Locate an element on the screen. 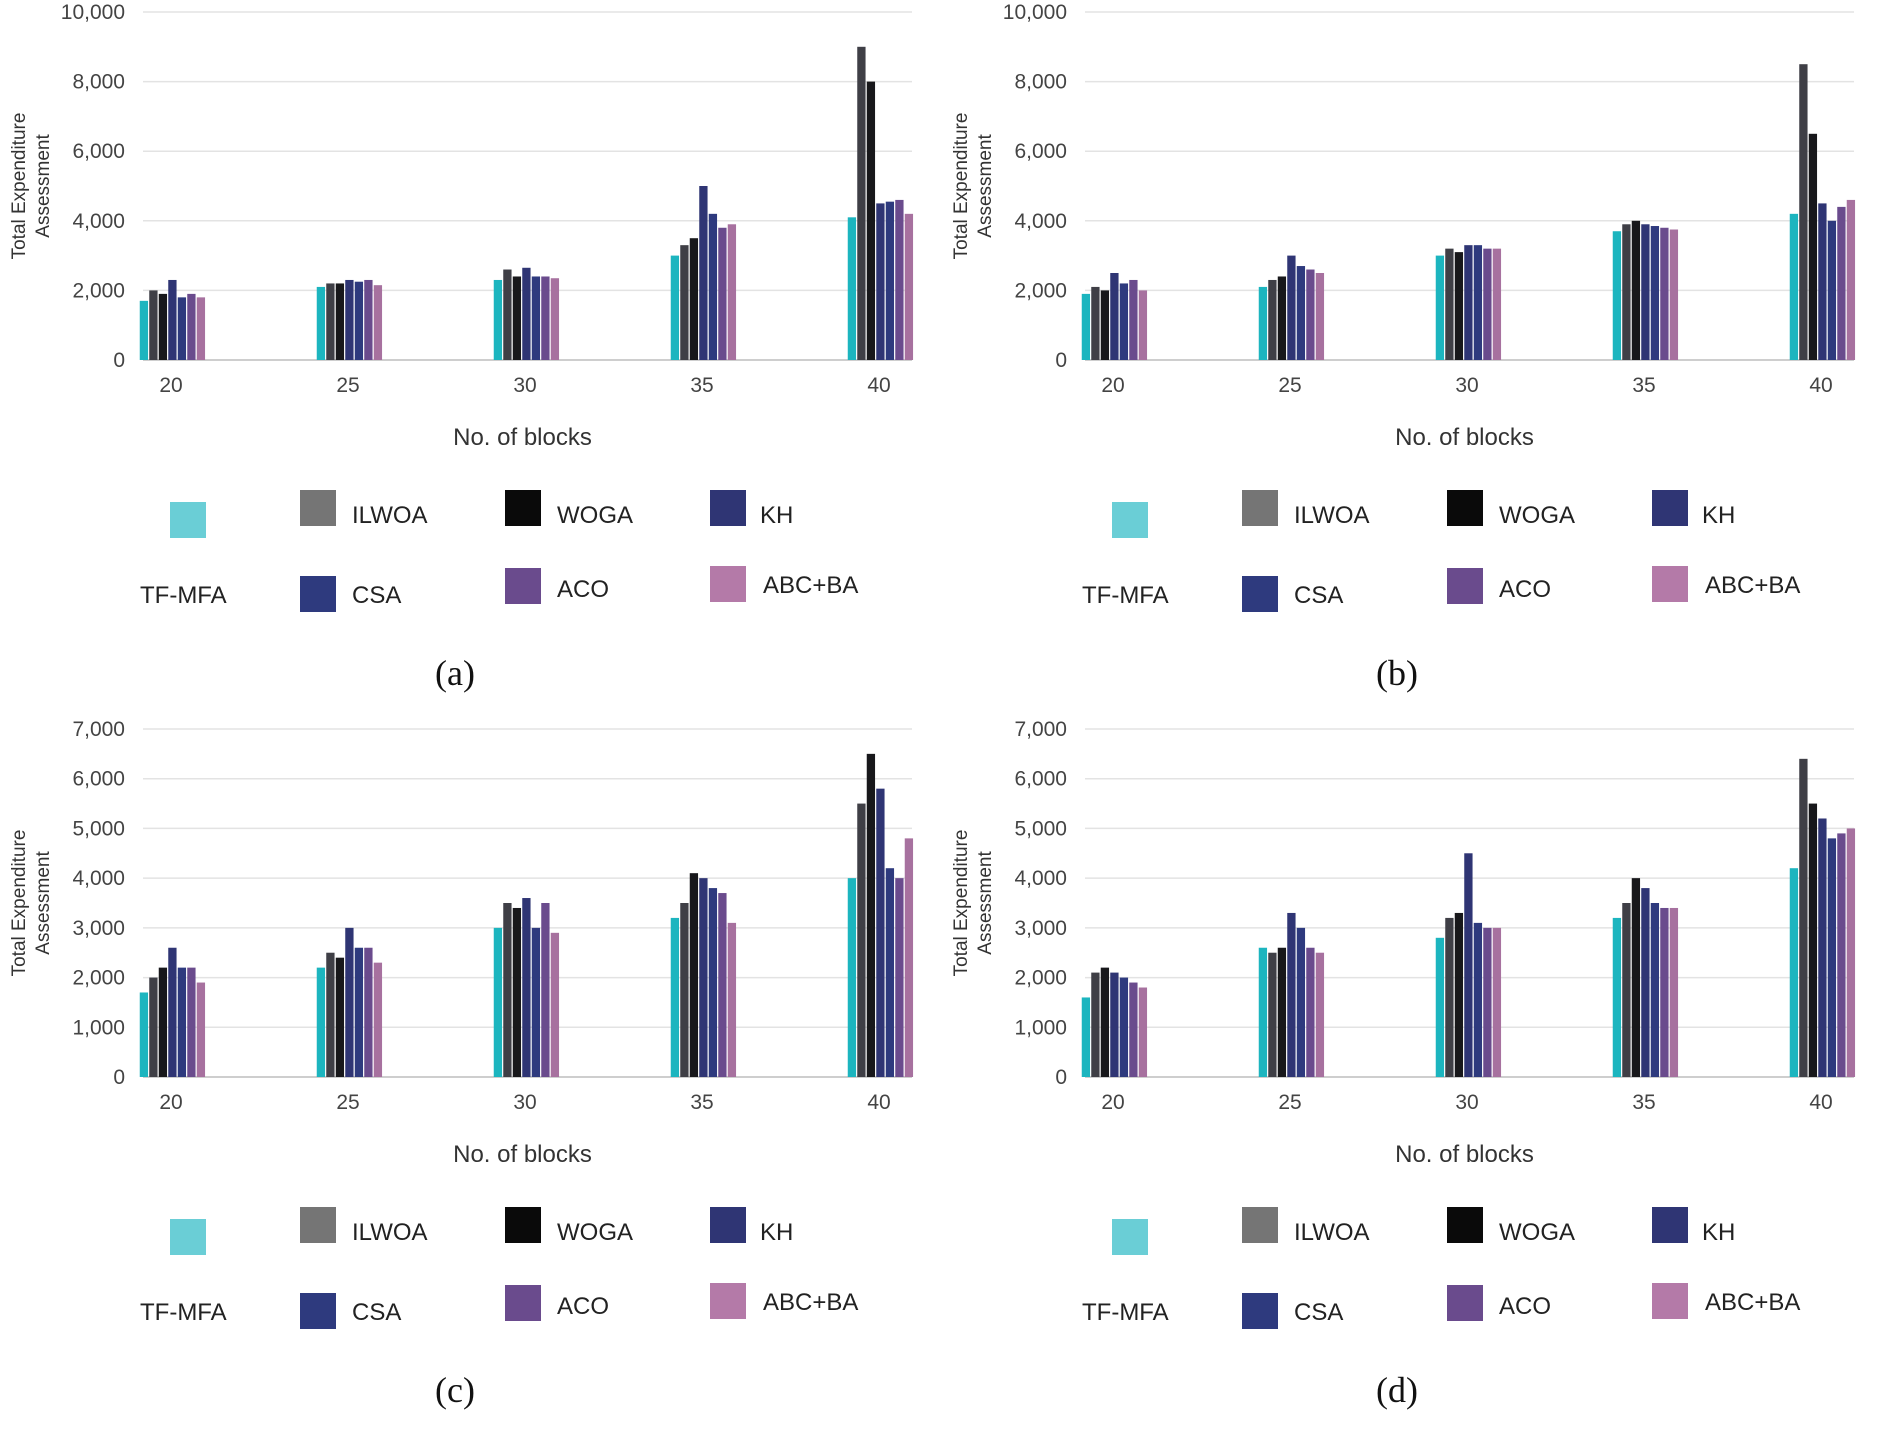  y-tick-label: 2,000 is located at coordinates (98, 978).